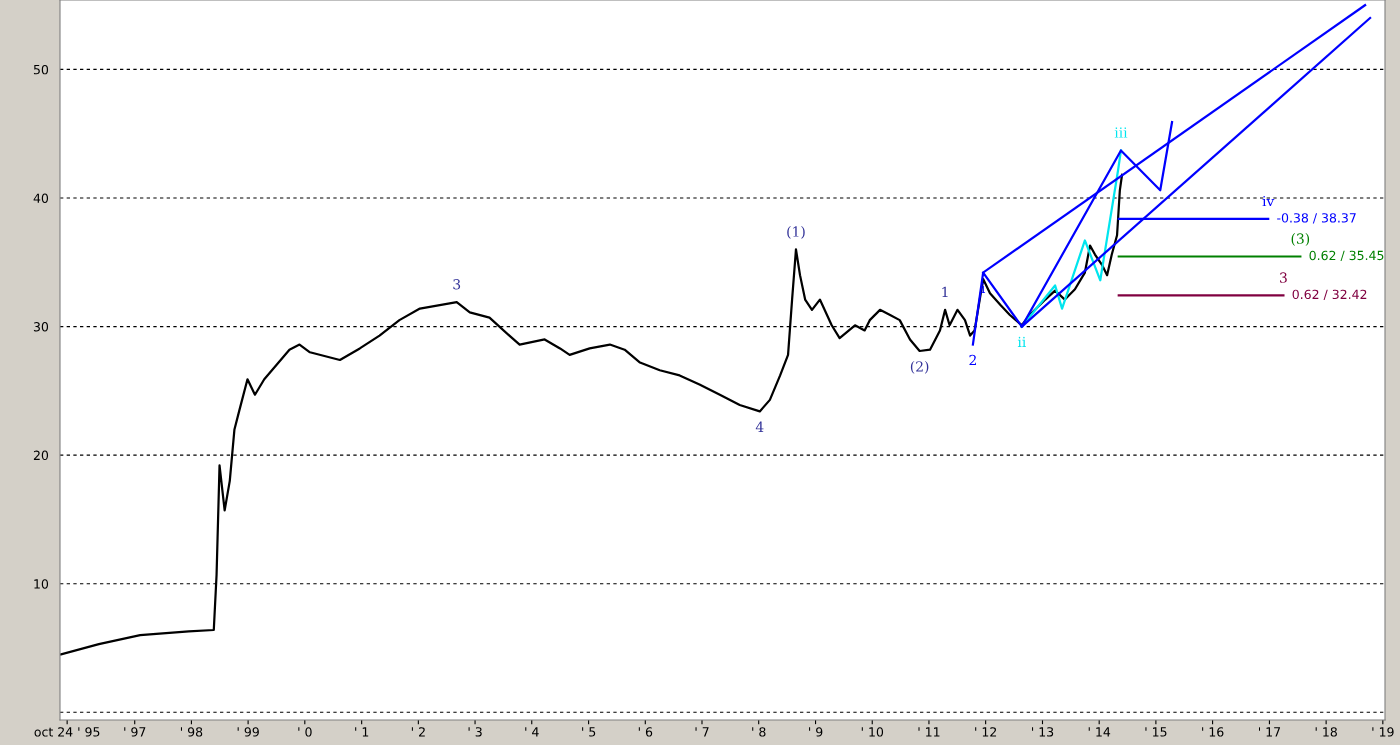 This screenshot has width=1400, height=745. What do you see at coordinates (418, 732) in the screenshot?
I see `x-tick-label: ' 2` at bounding box center [418, 732].